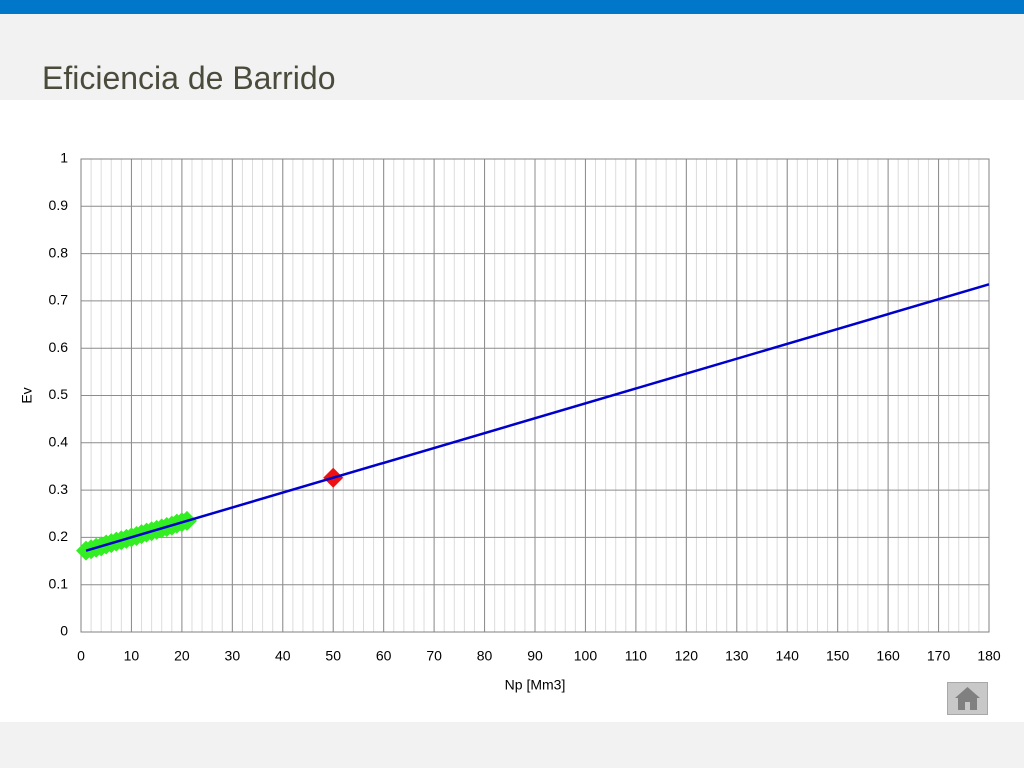 The width and height of the screenshot is (1024, 768). I want to click on x-tick-label: 40, so click(283, 656).